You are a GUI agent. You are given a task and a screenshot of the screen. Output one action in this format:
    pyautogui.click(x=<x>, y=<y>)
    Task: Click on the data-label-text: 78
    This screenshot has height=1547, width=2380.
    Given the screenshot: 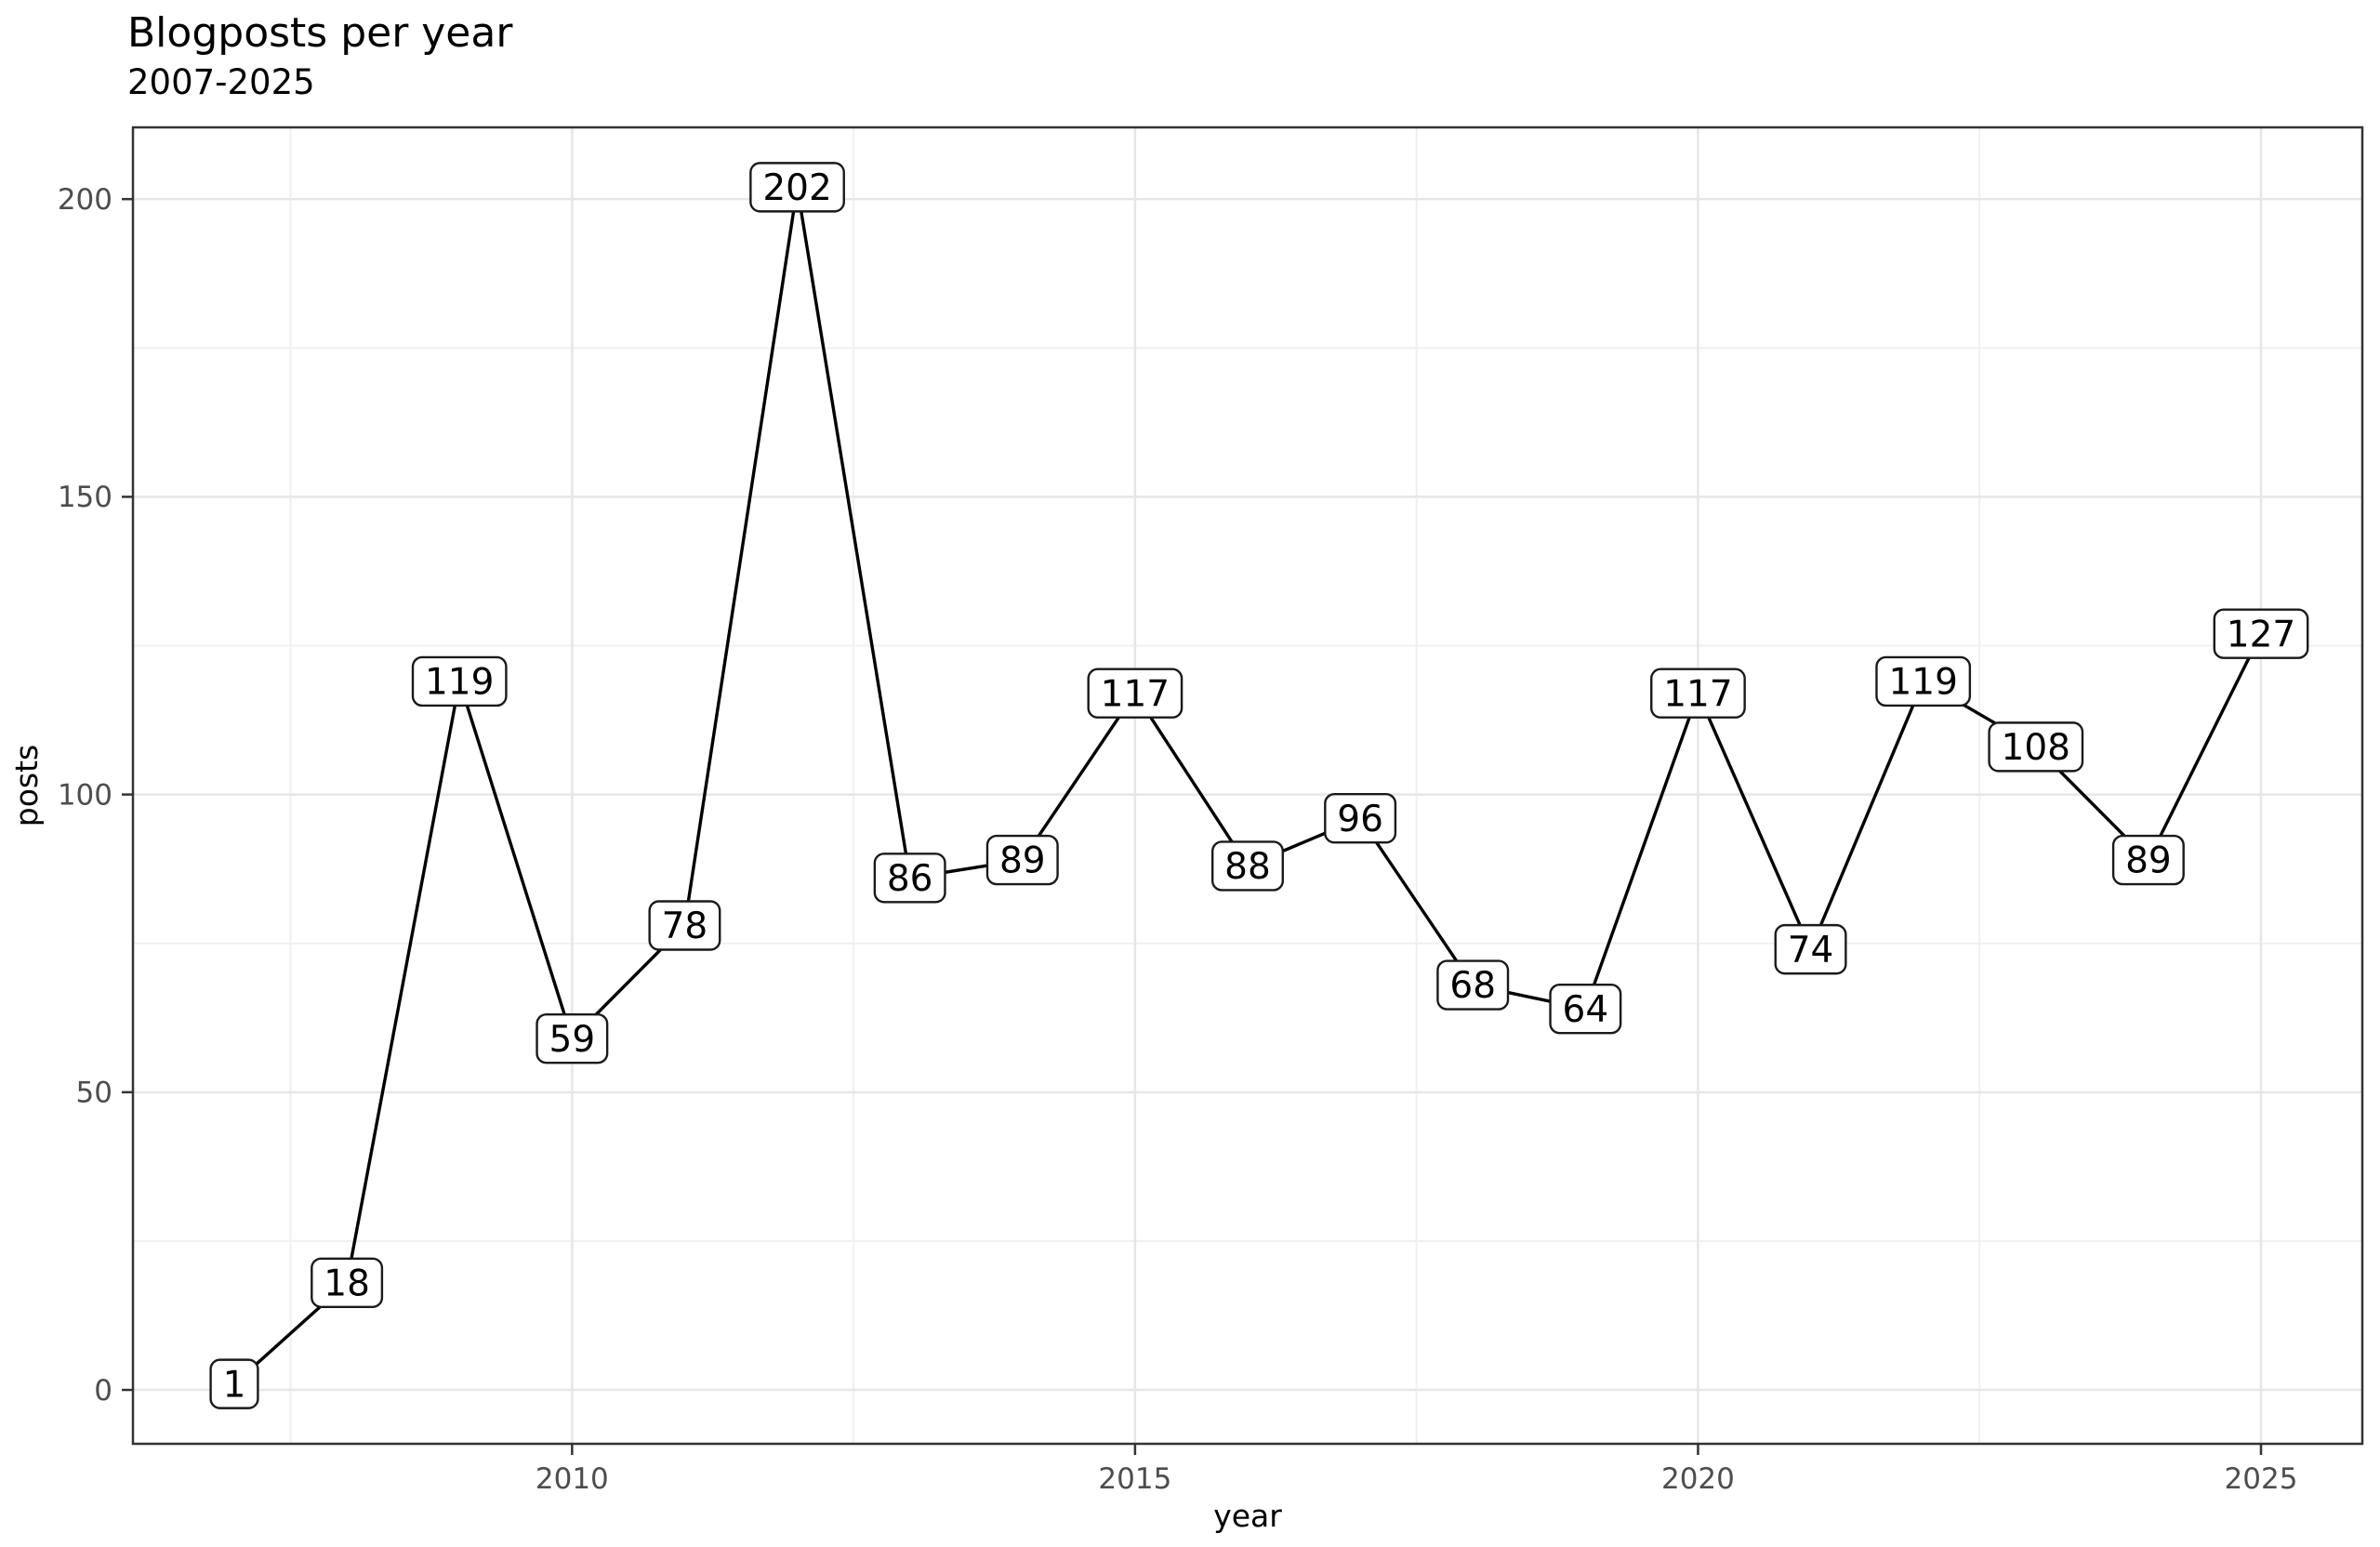 What is the action you would take?
    pyautogui.click(x=685, y=926)
    